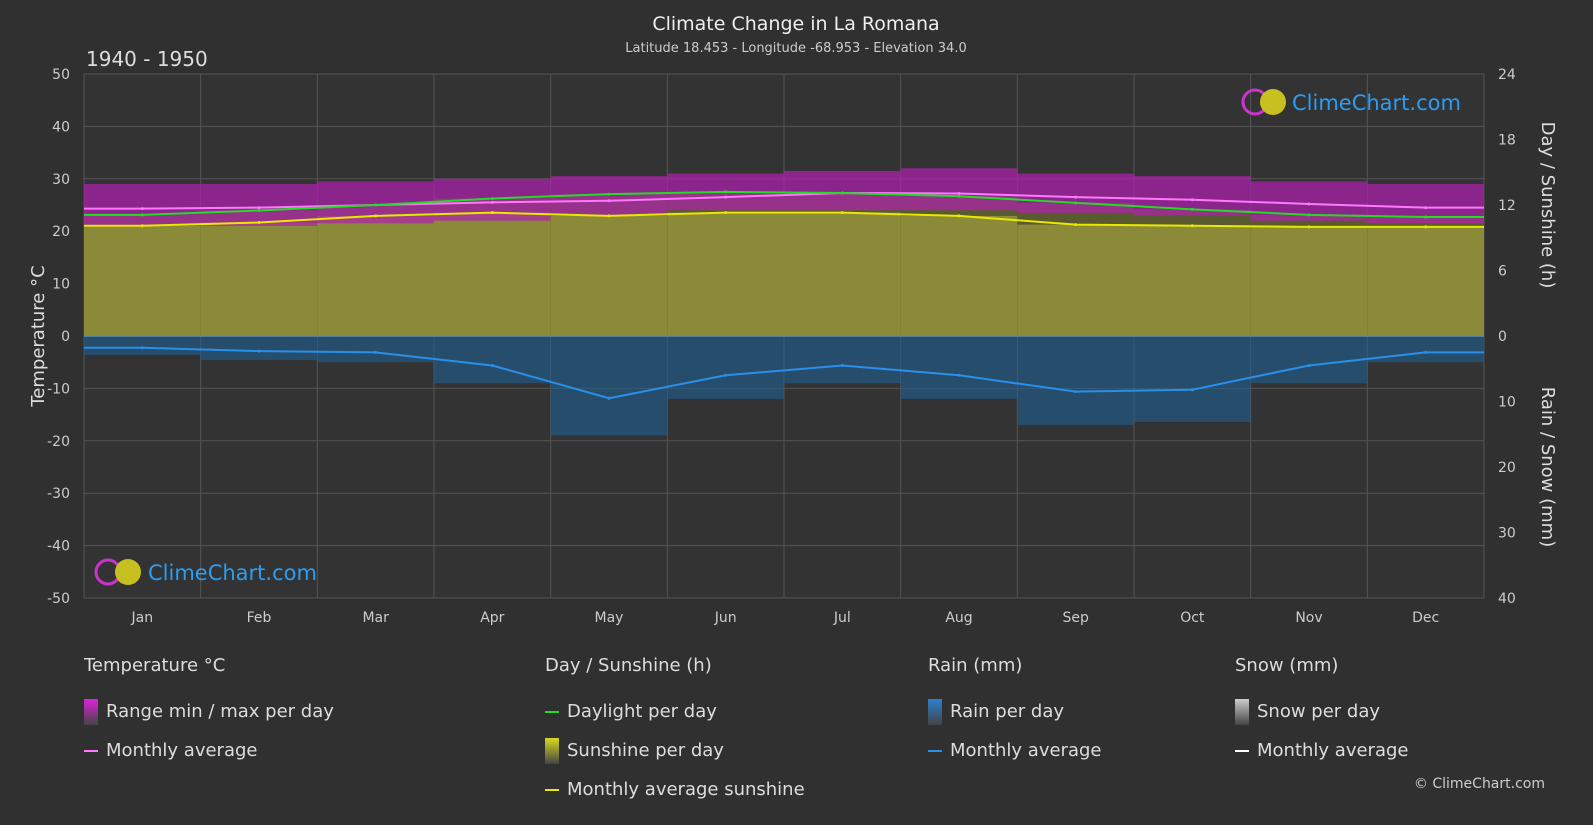 This screenshot has width=1593, height=825. What do you see at coordinates (38, 336) in the screenshot?
I see `left-axis-label: Temperature °C` at bounding box center [38, 336].